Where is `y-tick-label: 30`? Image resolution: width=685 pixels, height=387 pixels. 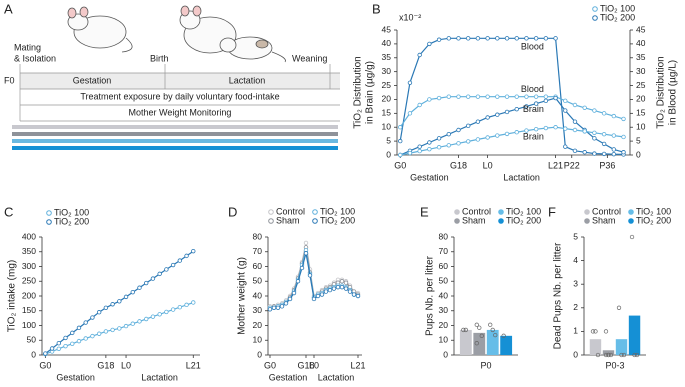 y-tick-label: 30 is located at coordinates (387, 71).